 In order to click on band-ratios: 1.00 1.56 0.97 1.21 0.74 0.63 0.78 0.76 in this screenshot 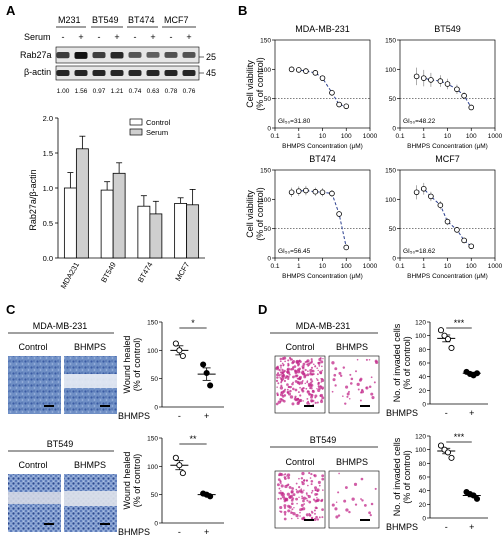, I will do `click(126, 91)`.